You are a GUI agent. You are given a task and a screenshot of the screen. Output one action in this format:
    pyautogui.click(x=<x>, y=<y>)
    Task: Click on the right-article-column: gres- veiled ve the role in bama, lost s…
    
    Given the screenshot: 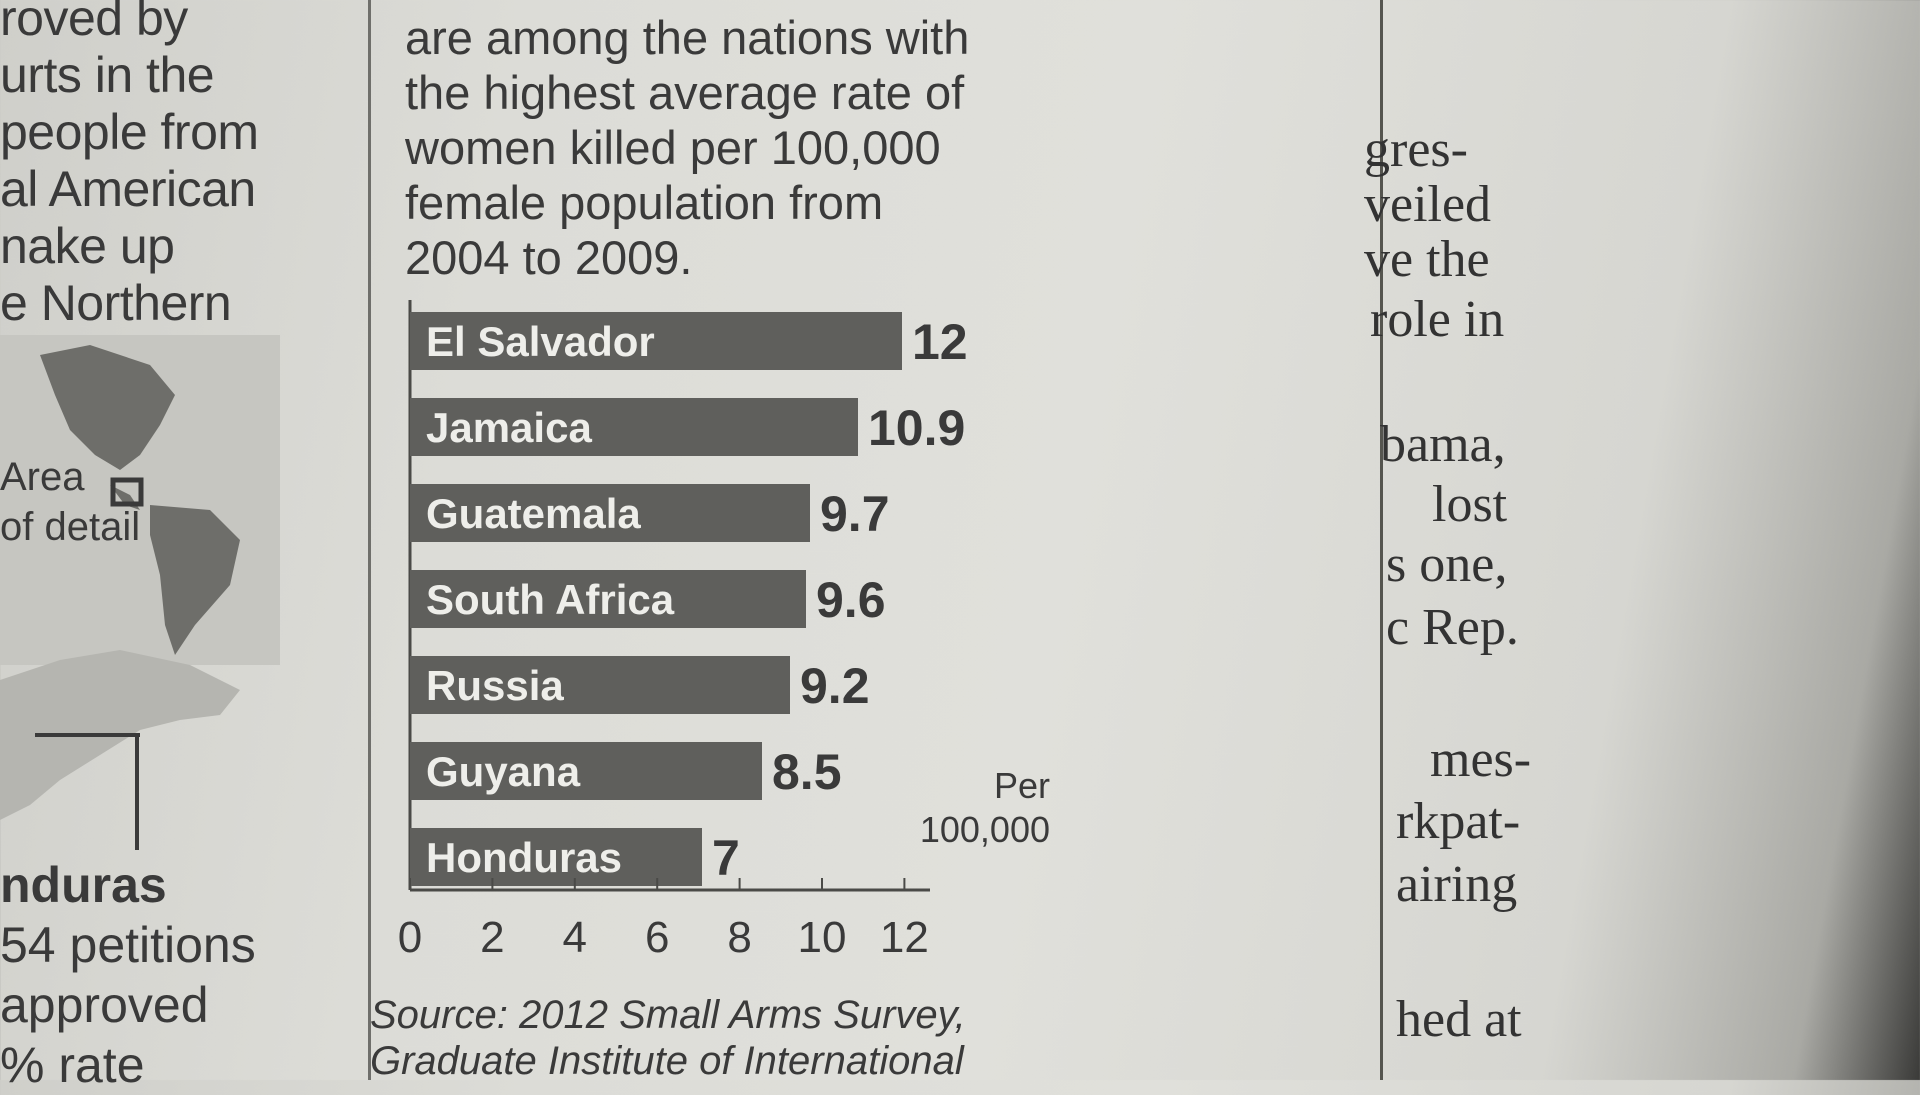 What is the action you would take?
    pyautogui.click(x=1485, y=540)
    